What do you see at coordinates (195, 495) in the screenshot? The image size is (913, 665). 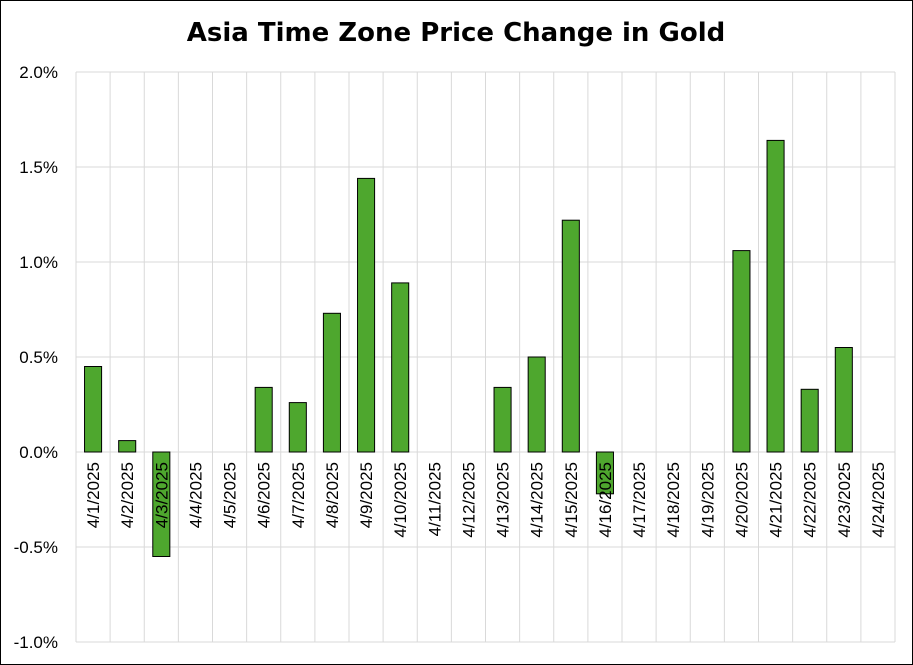 I see `x-tick-label: 4/4/2025` at bounding box center [195, 495].